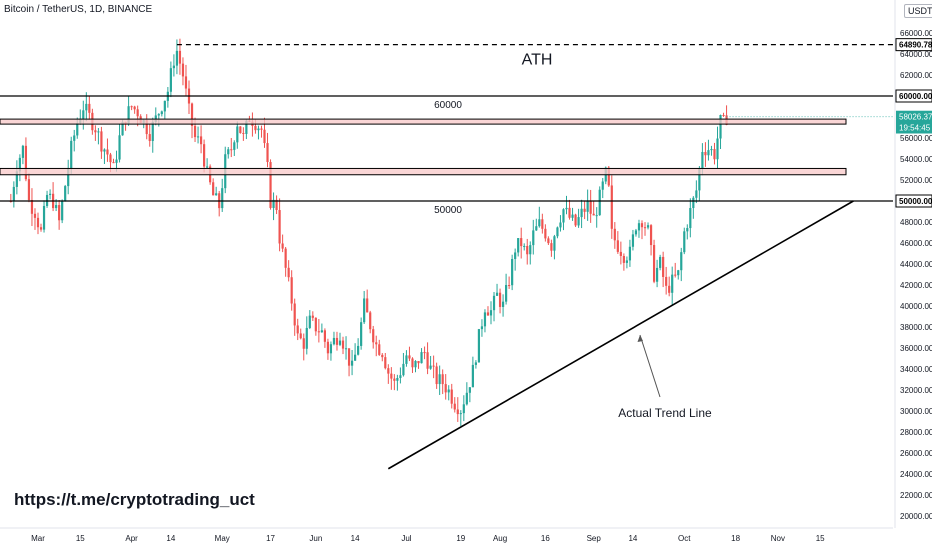 The width and height of the screenshot is (932, 550). Describe the element at coordinates (915, 117) in the screenshot. I see `current-price-tag-text: 58026.37` at that location.